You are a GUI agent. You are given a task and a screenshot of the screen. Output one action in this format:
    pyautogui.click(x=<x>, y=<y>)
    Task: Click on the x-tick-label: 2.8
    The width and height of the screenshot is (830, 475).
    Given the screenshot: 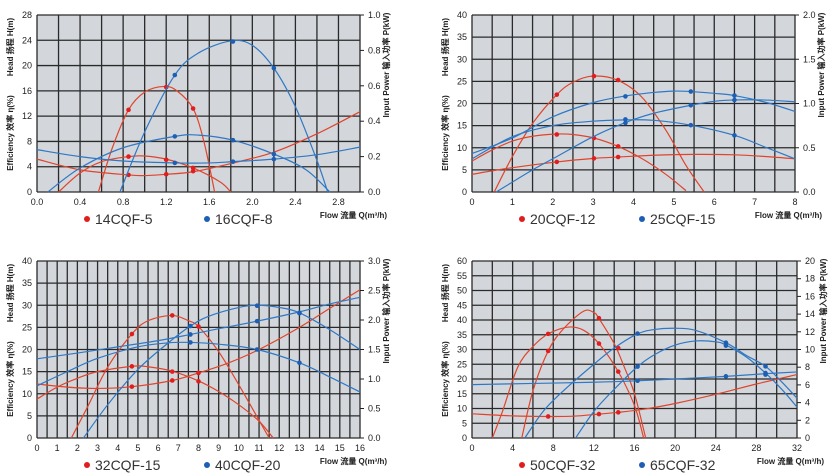 What is the action you would take?
    pyautogui.click(x=338, y=202)
    